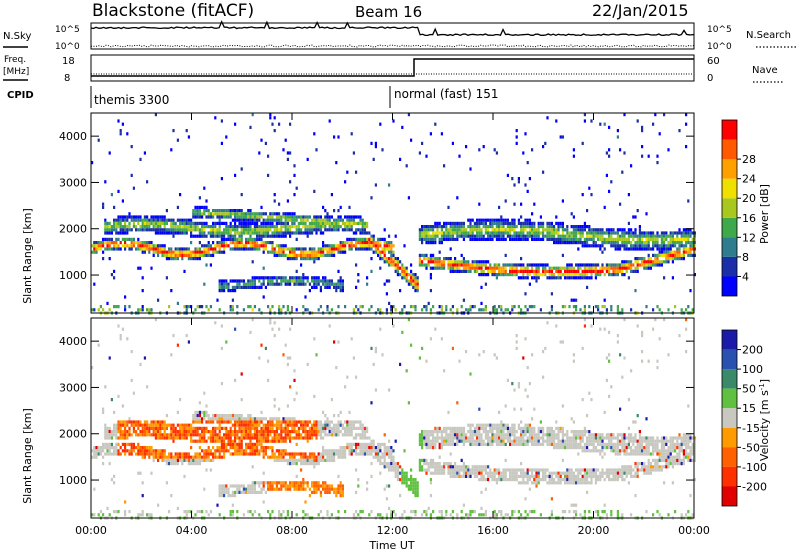 The height and width of the screenshot is (554, 800). Describe the element at coordinates (719, 30) in the screenshot. I see `noise-right-tick-top: 10^5` at that location.